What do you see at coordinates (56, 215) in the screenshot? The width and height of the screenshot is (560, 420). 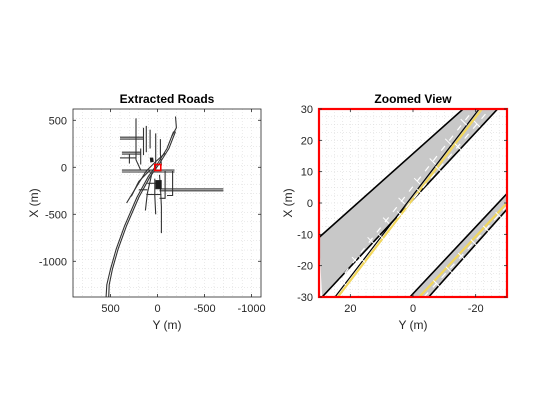 I see `y-tick-label: -500` at bounding box center [56, 215].